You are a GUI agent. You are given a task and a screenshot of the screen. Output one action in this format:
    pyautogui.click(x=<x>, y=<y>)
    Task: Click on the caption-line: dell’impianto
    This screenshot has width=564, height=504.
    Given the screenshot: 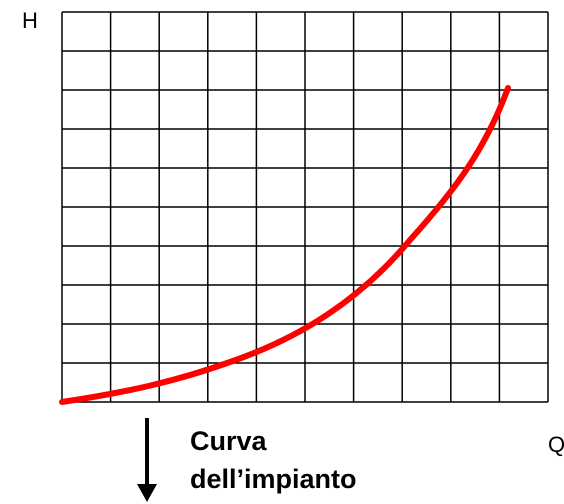 What is the action you would take?
    pyautogui.click(x=273, y=479)
    